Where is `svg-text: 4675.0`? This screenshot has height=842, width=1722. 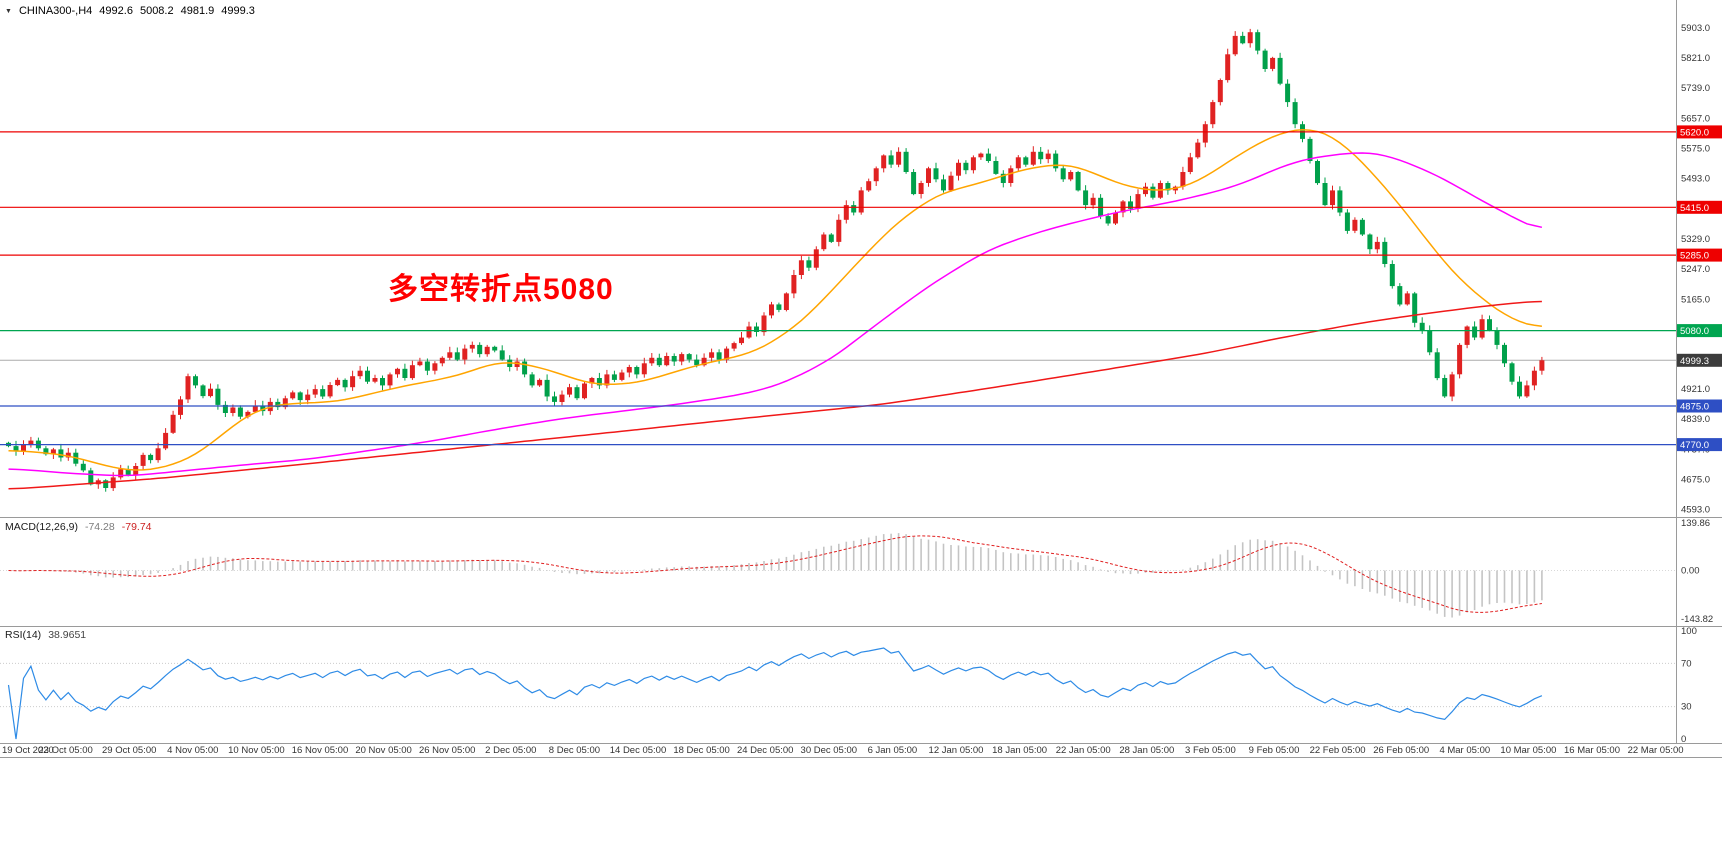 svg-text: 4675.0 is located at coordinates (1695, 480).